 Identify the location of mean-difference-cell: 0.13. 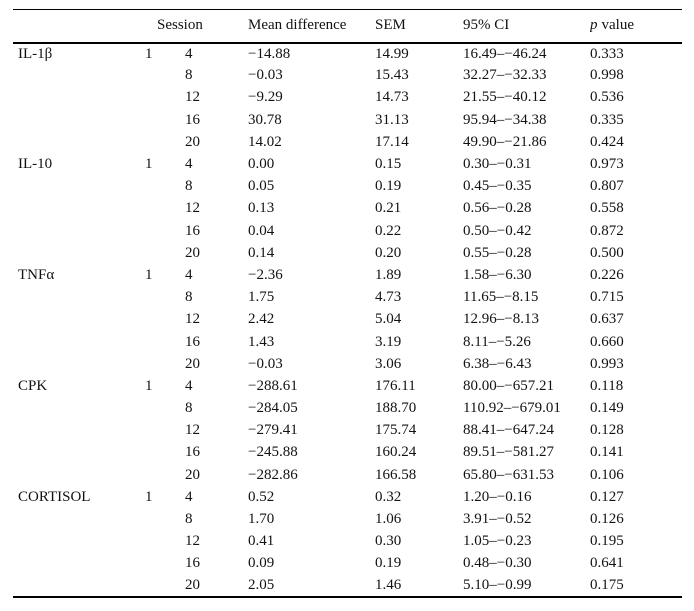
(261, 208).